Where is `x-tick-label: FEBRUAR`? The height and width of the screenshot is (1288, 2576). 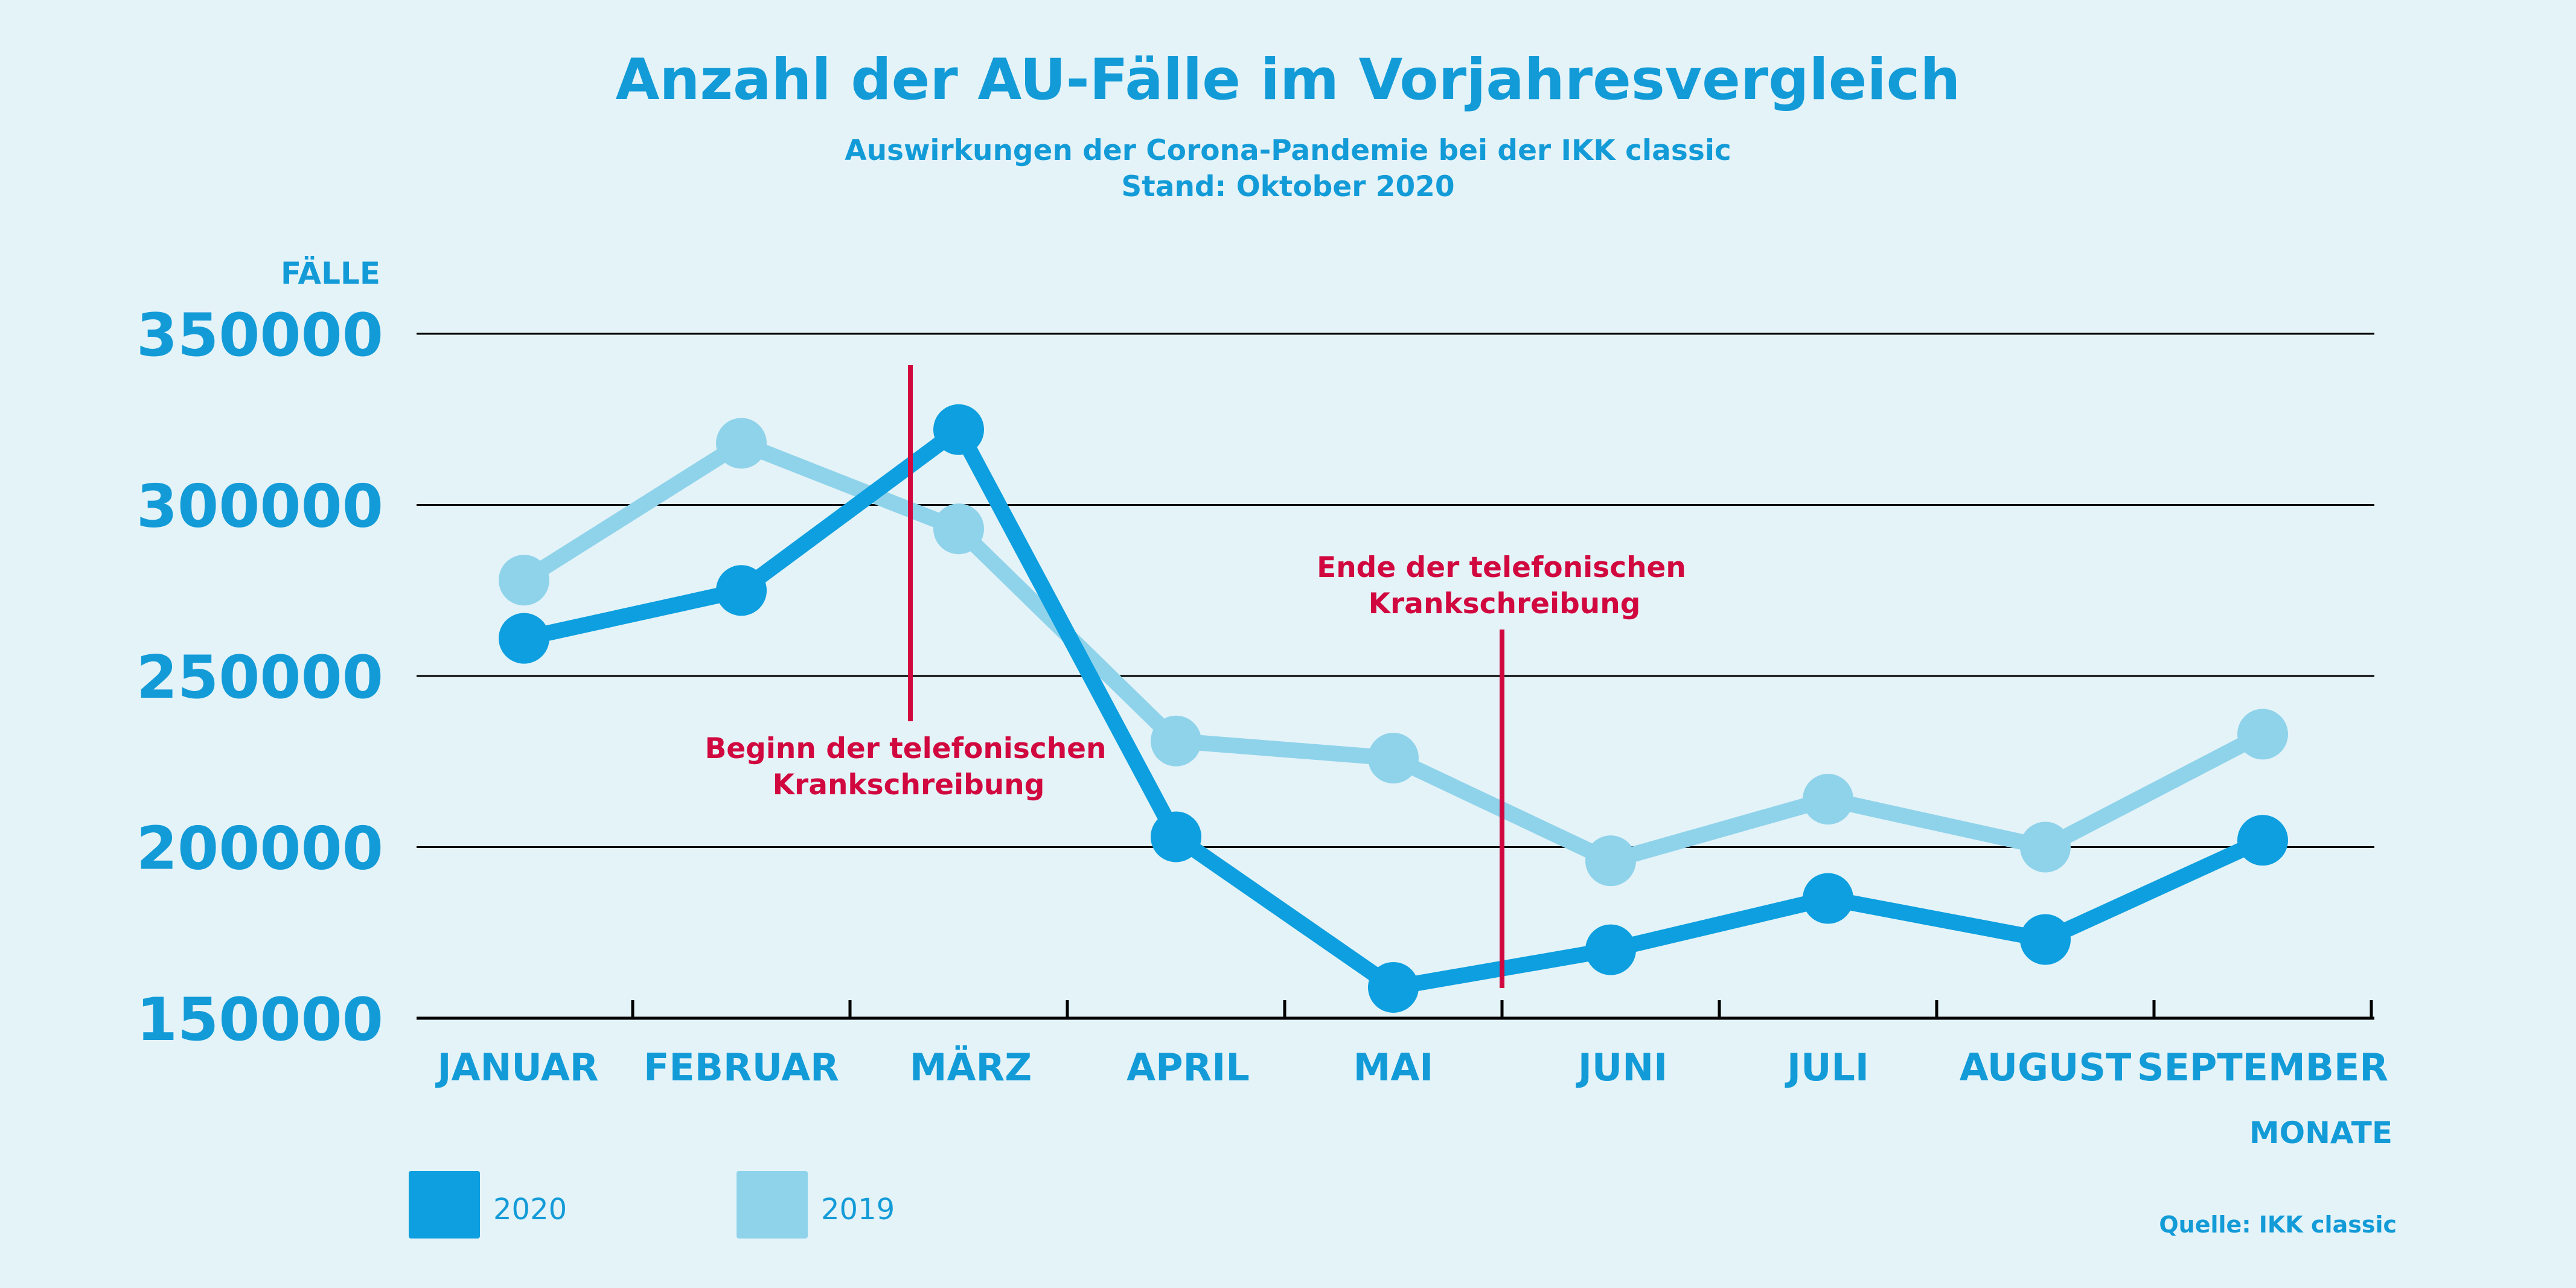 x-tick-label: FEBRUAR is located at coordinates (742, 1067).